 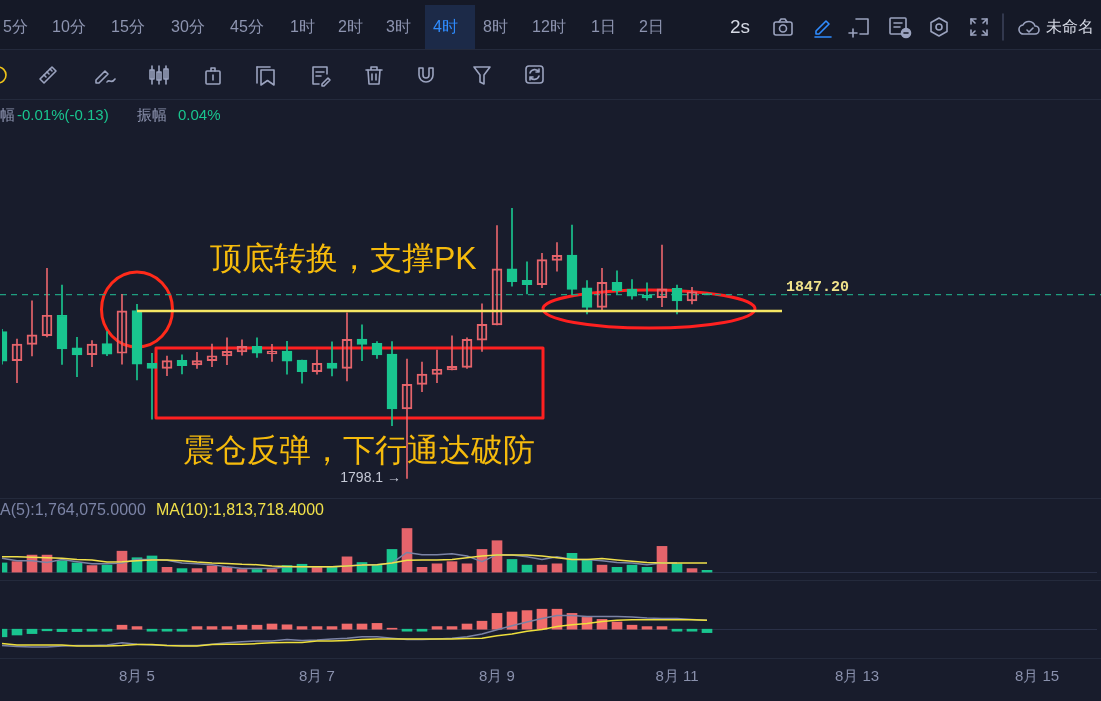 What do you see at coordinates (677, 676) in the screenshot?
I see `x-tick-label: 8月 11` at bounding box center [677, 676].